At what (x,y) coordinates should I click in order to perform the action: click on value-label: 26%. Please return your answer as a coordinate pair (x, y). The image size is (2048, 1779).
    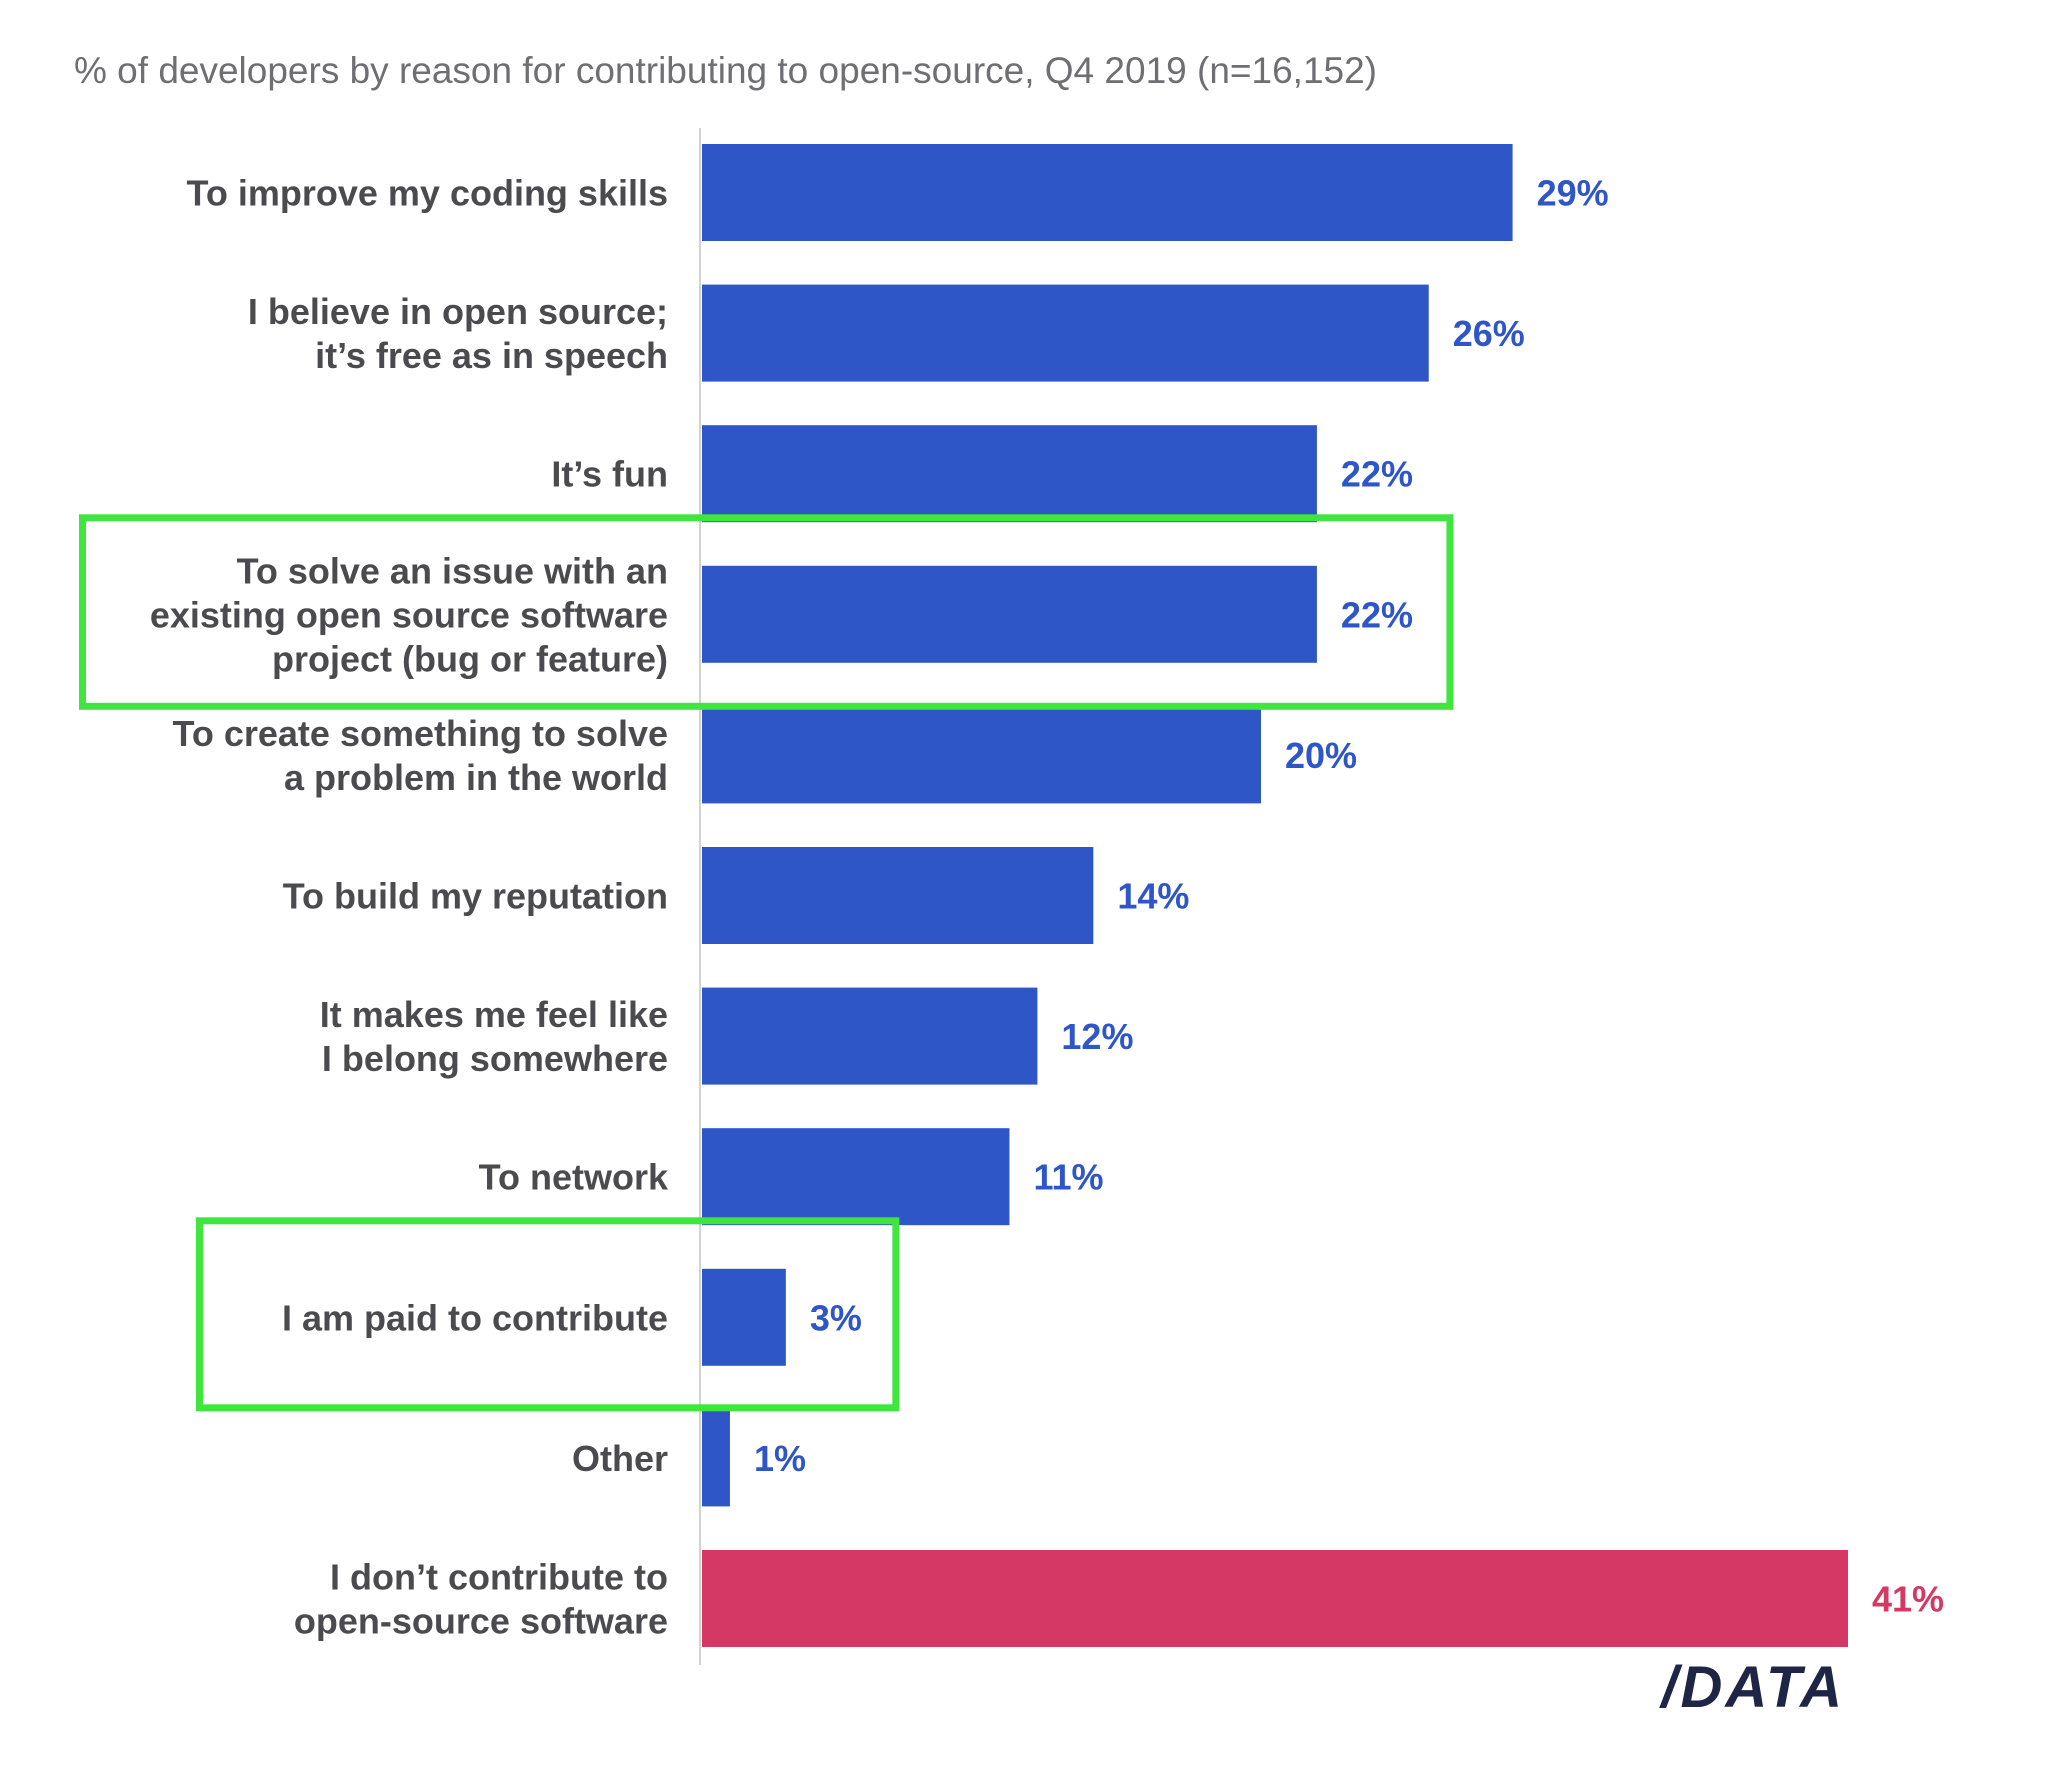
    Looking at the image, I should click on (1489, 333).